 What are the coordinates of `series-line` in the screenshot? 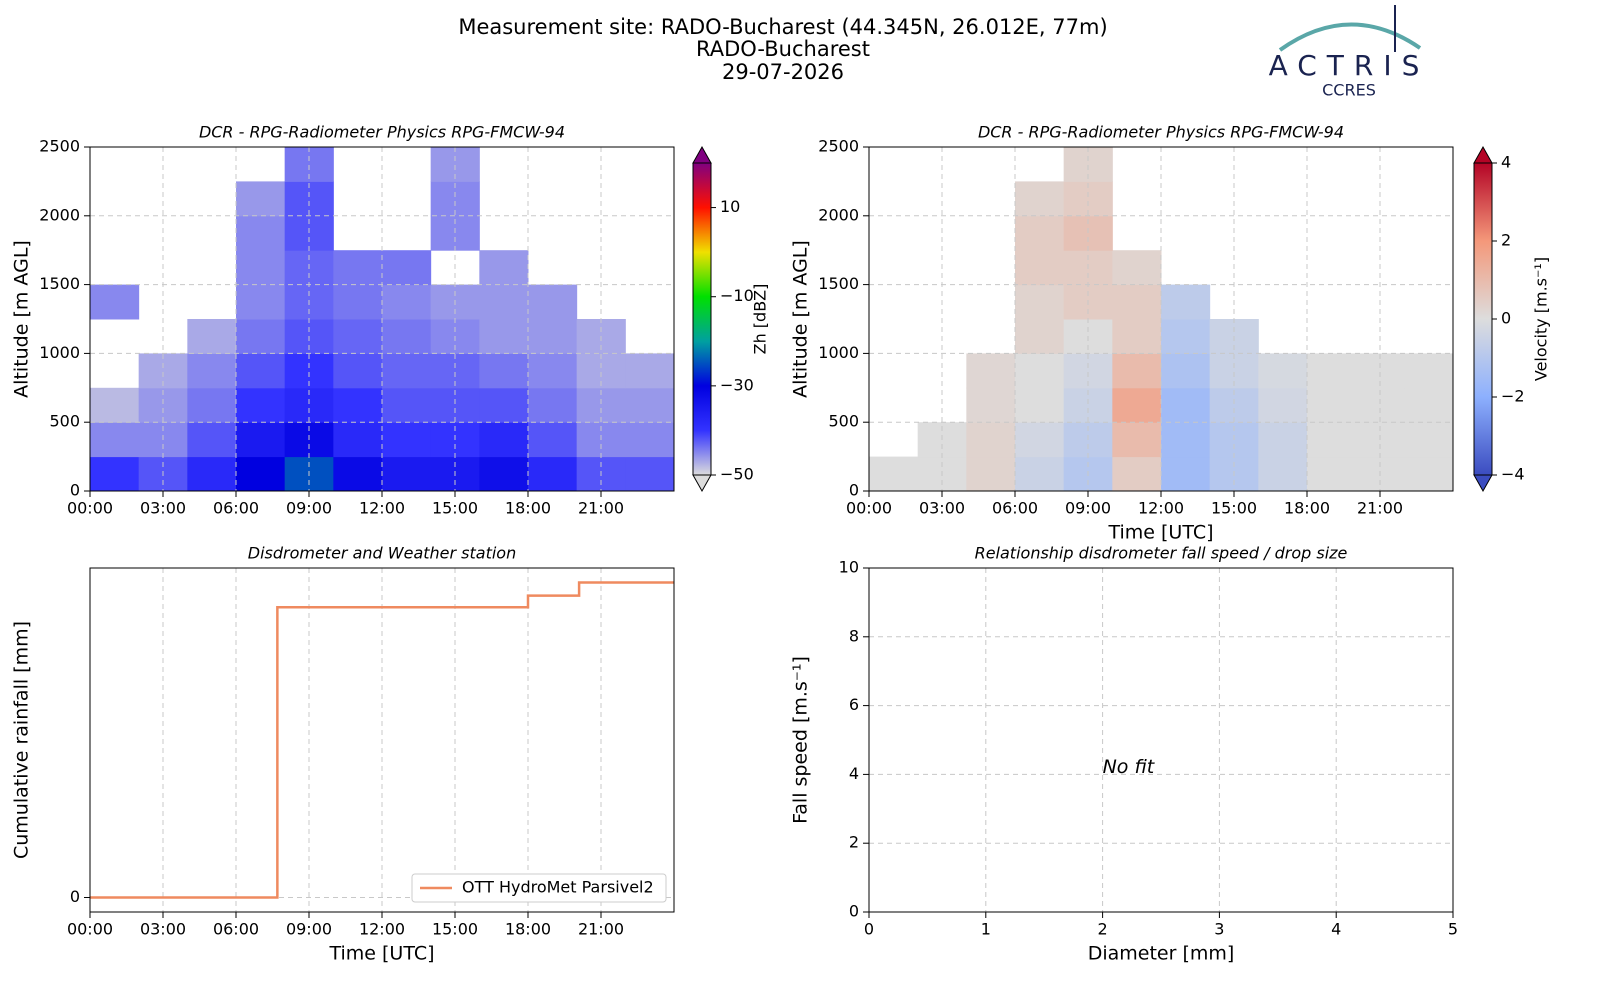 It's located at (382, 740).